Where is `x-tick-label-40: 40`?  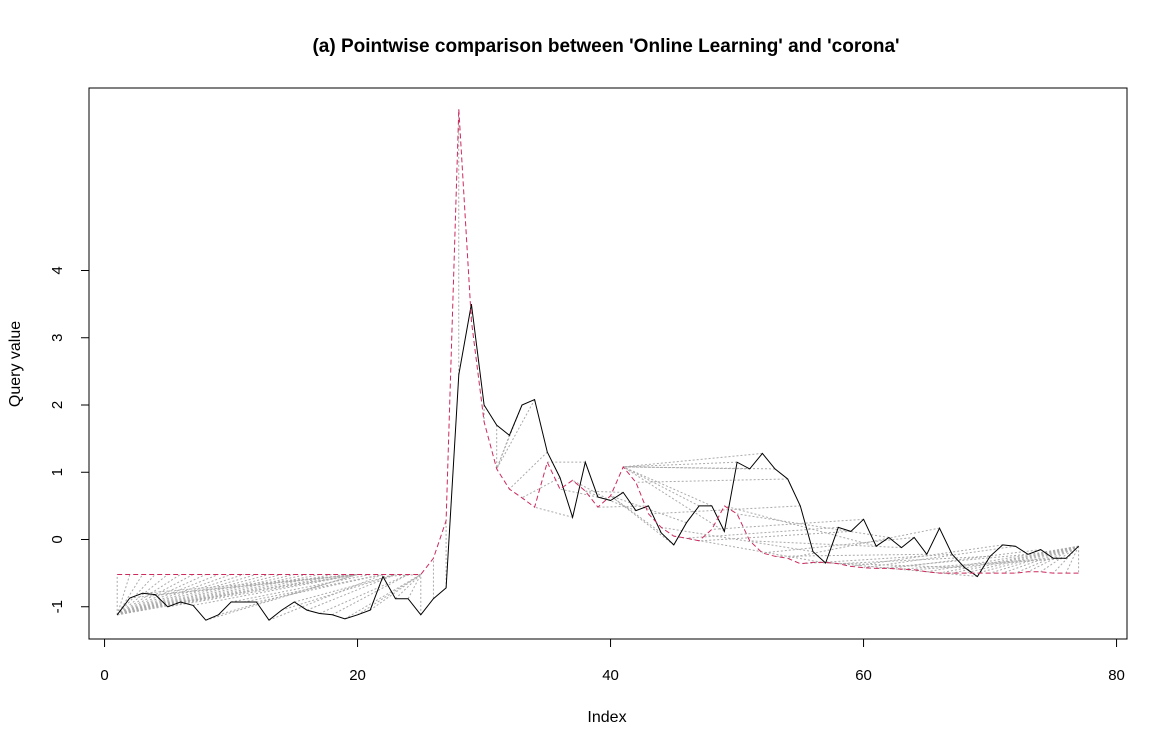 x-tick-label-40: 40 is located at coordinates (610, 675).